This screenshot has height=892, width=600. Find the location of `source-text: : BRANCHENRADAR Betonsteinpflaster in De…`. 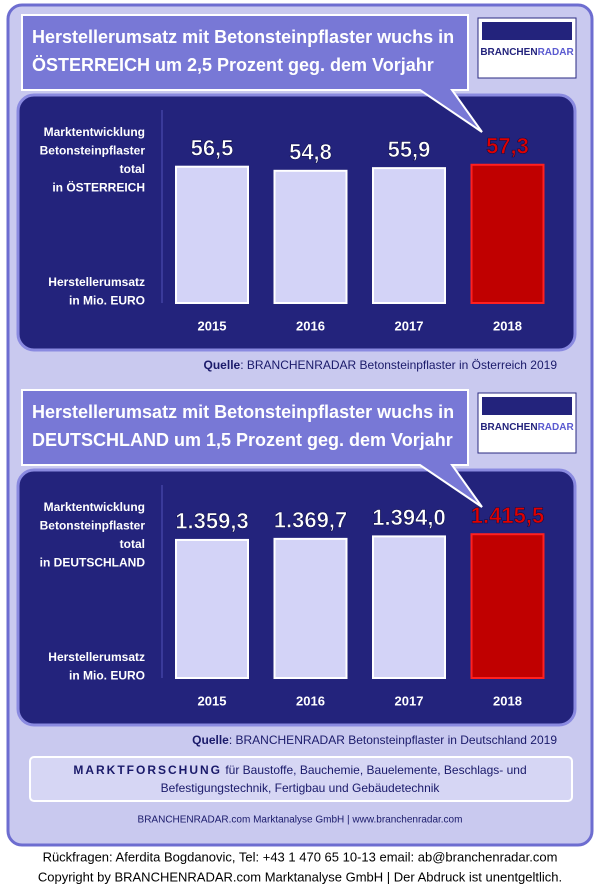

source-text: : BRANCHENRADAR Betonsteinpflaster in De… is located at coordinates (393, 740).